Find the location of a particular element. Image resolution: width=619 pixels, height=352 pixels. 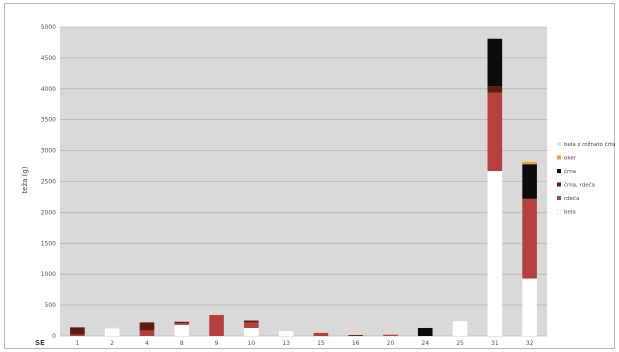

x-tick-label: 25 is located at coordinates (460, 343).